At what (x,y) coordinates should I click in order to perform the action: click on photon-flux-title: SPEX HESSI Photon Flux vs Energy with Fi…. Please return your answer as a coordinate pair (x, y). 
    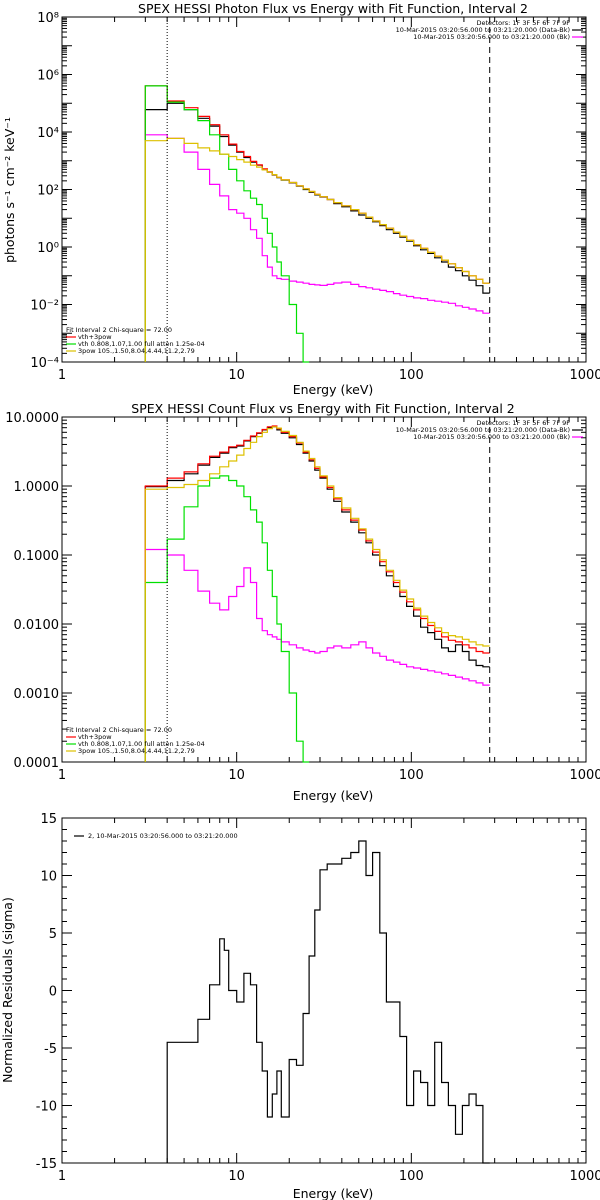
    Looking at the image, I should click on (333, 8).